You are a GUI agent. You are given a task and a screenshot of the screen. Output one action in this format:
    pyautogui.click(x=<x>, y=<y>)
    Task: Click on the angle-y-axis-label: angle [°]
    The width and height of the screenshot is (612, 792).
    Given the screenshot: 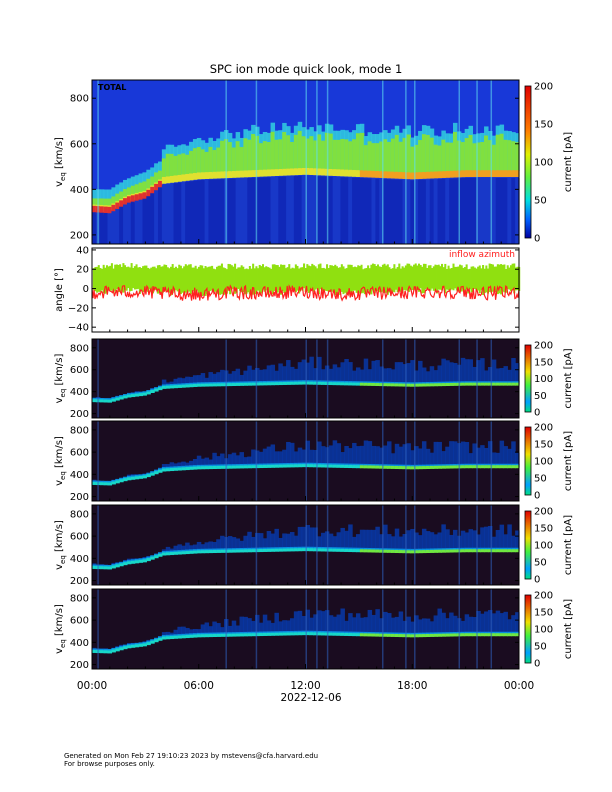 What is the action you would take?
    pyautogui.click(x=59, y=290)
    